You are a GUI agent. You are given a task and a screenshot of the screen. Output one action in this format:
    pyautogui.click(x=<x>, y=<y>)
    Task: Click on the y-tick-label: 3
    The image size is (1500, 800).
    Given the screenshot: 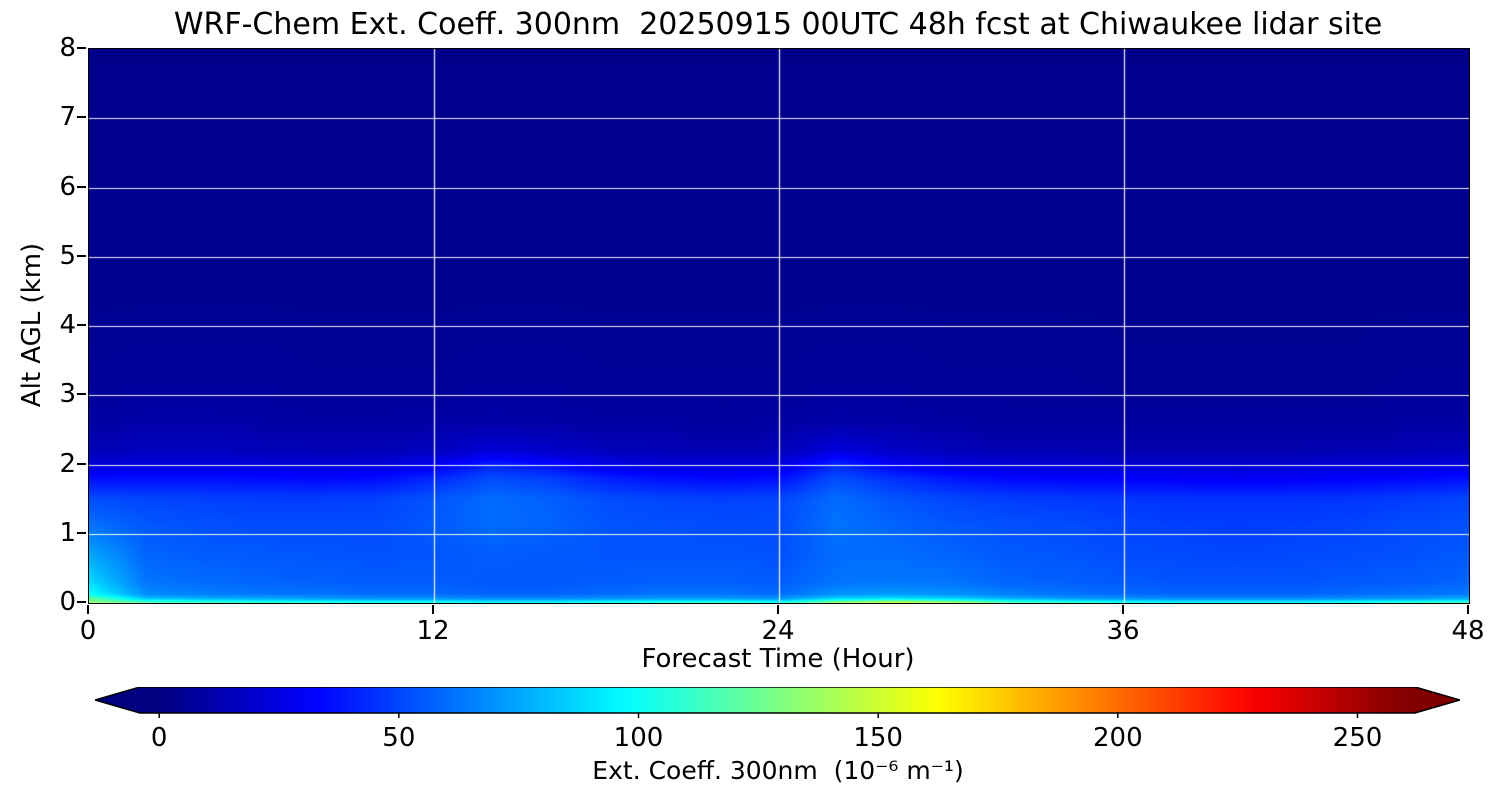 What is the action you would take?
    pyautogui.click(x=67, y=394)
    